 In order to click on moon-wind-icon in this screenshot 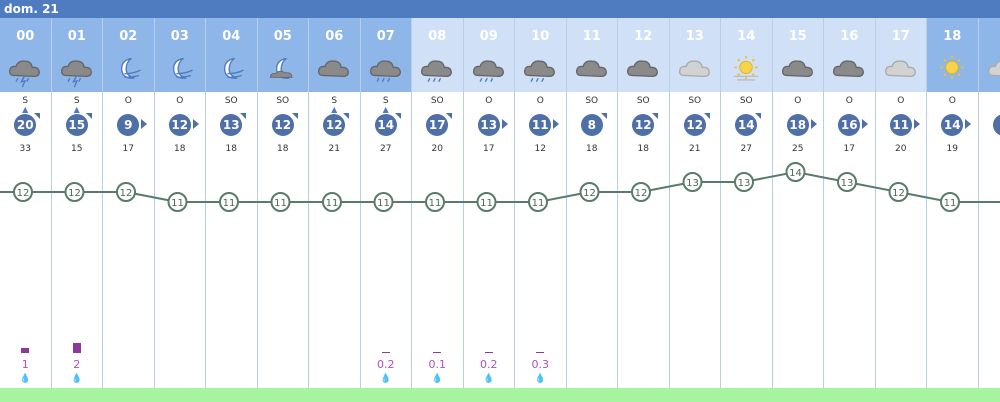, I will do `click(231, 69)`.